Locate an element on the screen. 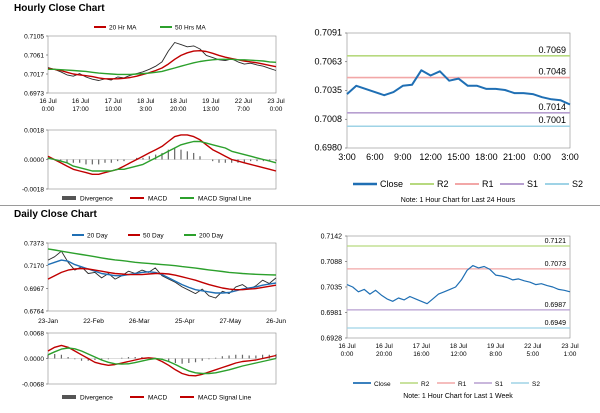 This screenshot has width=600, height=413. hourly-pivot-legend-label: S1 is located at coordinates (532, 184).